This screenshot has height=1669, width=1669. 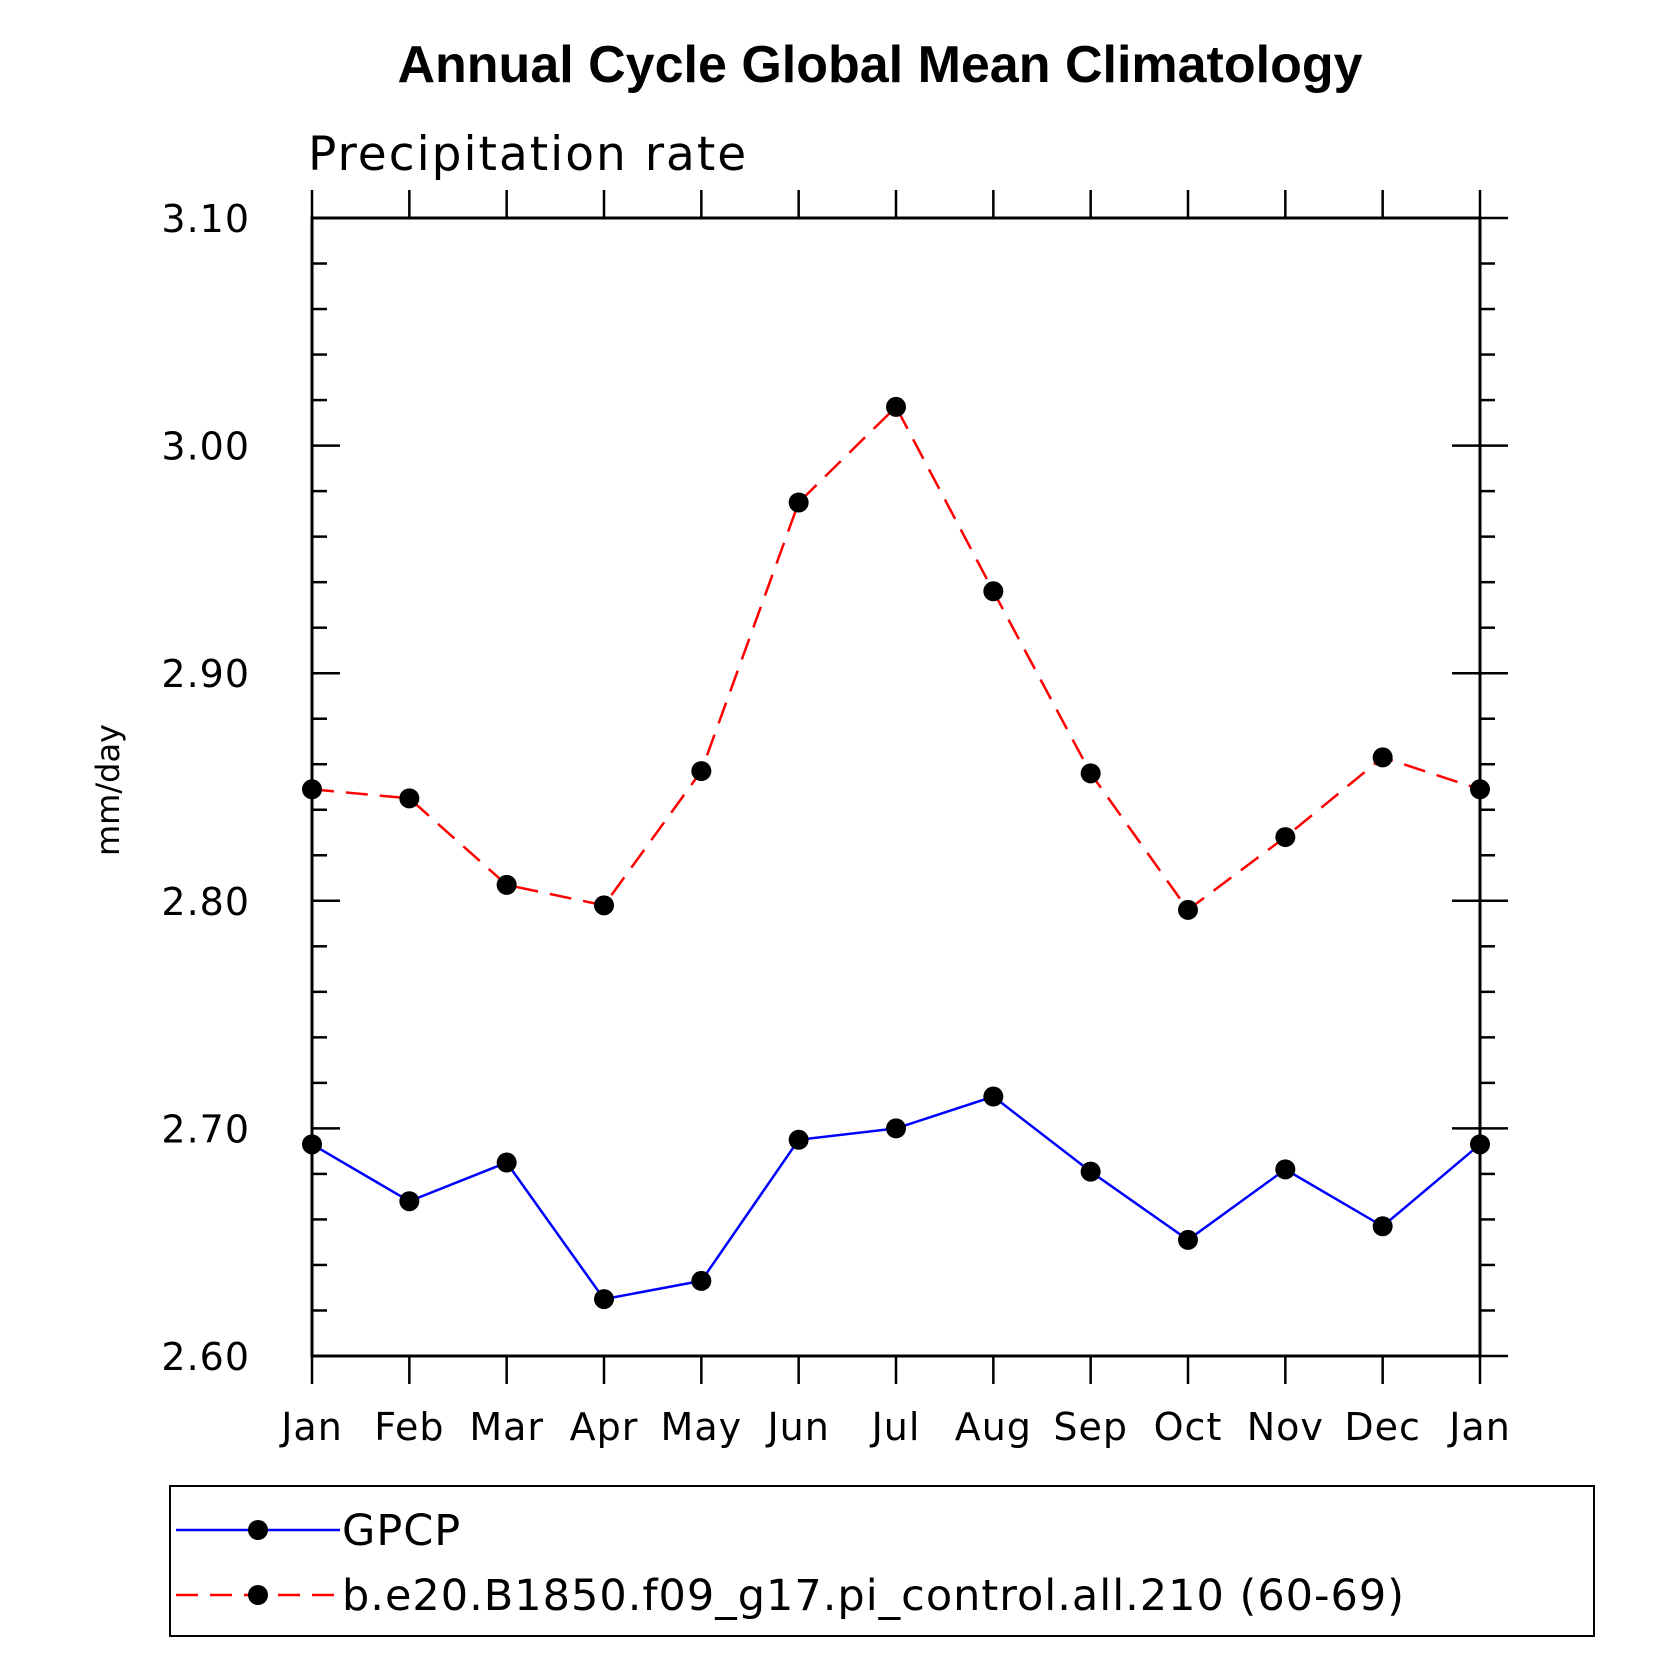 I want to click on x-tick-label: Nov, so click(x=1285, y=1427).